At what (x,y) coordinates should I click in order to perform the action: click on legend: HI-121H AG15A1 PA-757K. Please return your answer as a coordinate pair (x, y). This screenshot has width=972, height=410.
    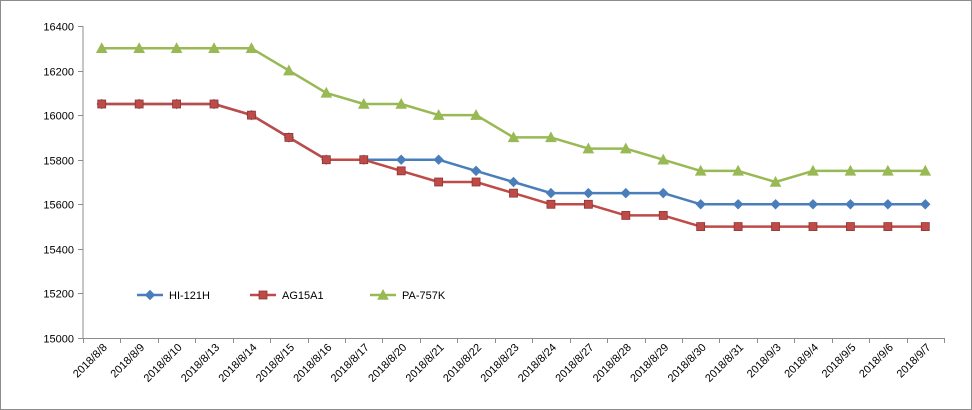
    Looking at the image, I should click on (291, 295).